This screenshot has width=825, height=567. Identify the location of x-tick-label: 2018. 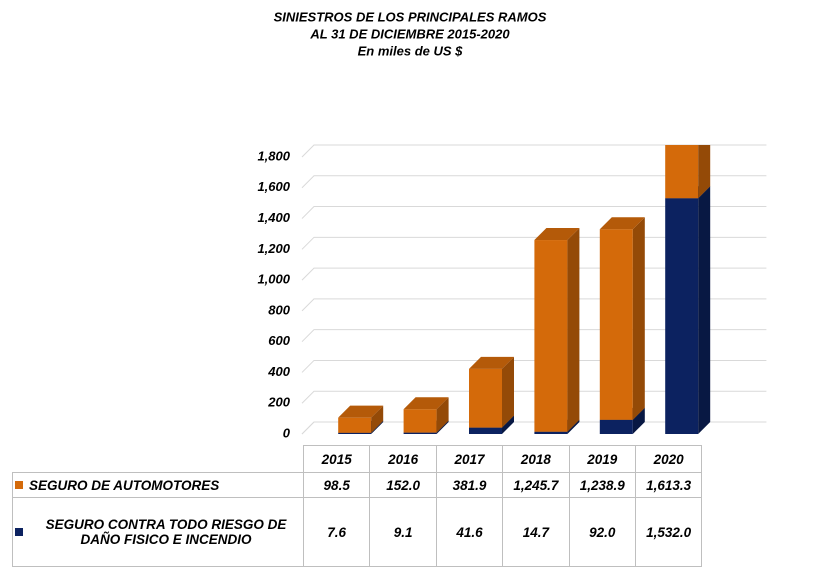
(536, 459).